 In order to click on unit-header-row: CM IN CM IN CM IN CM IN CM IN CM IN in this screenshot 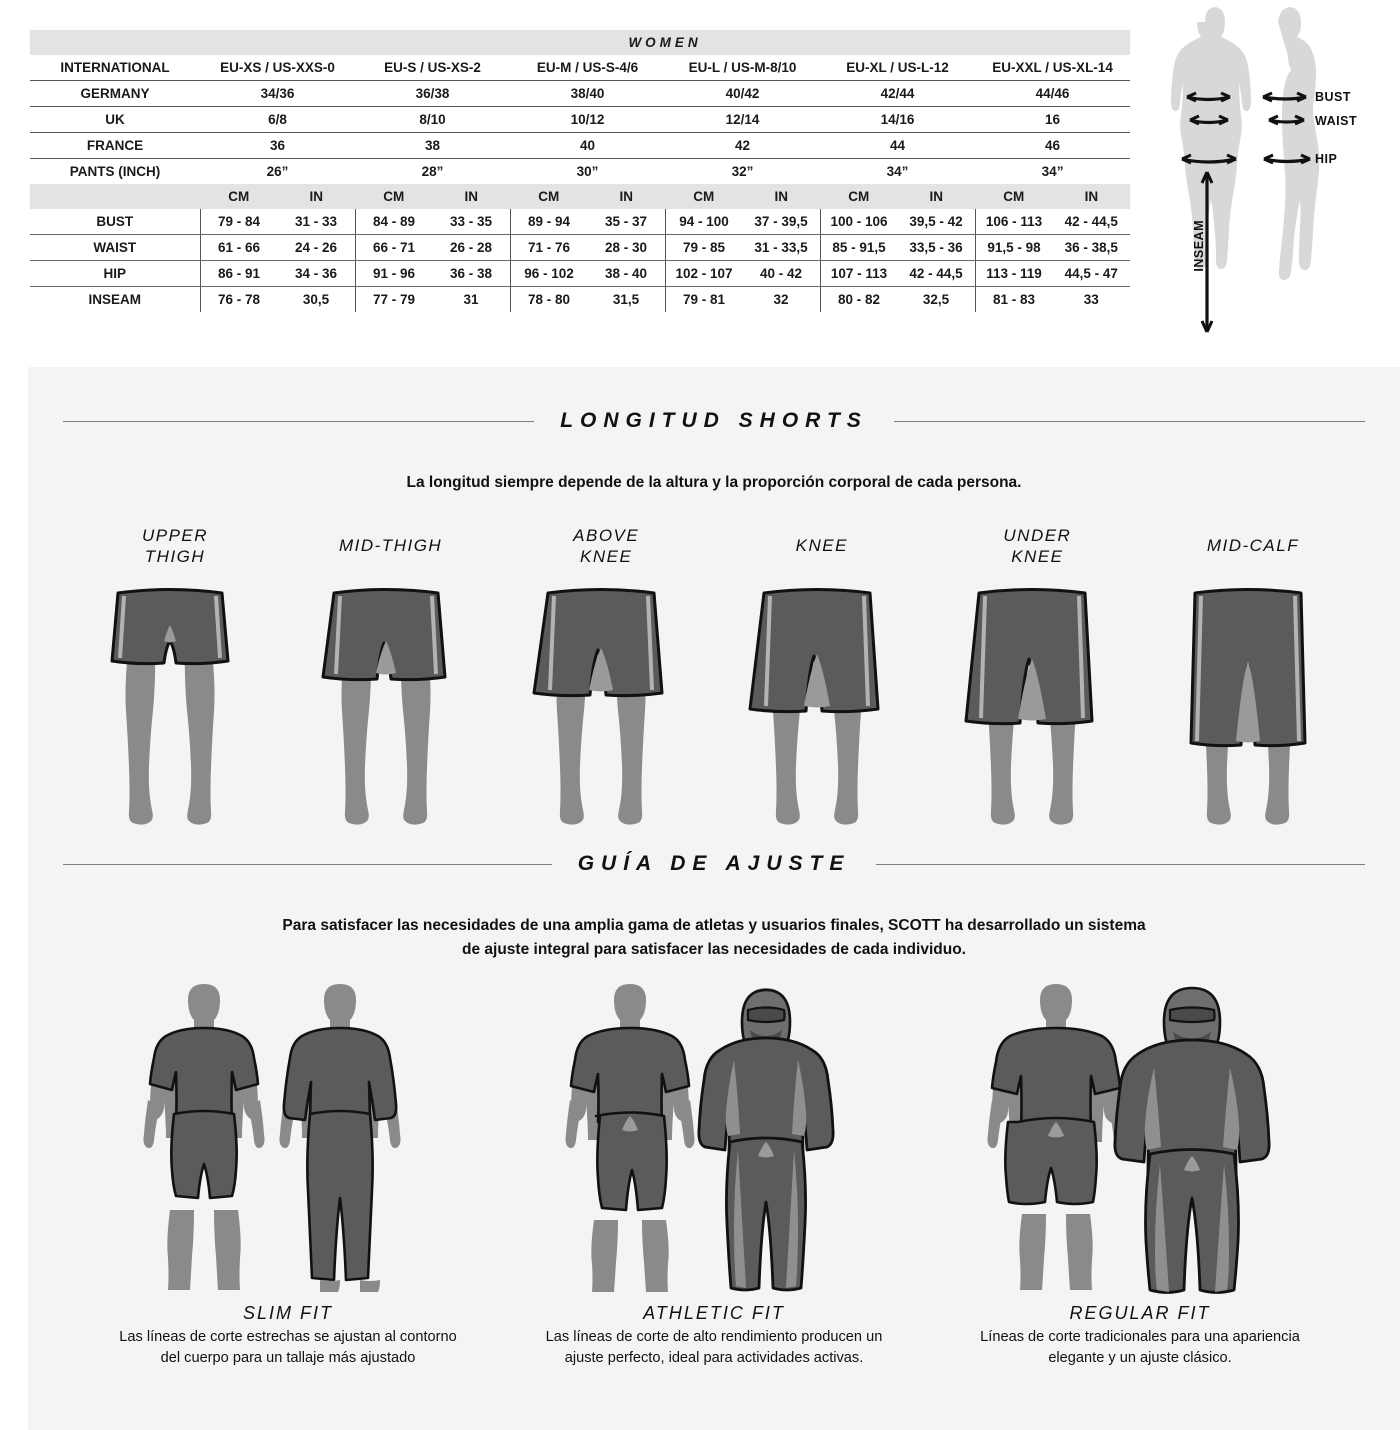, I will do `click(580, 196)`.